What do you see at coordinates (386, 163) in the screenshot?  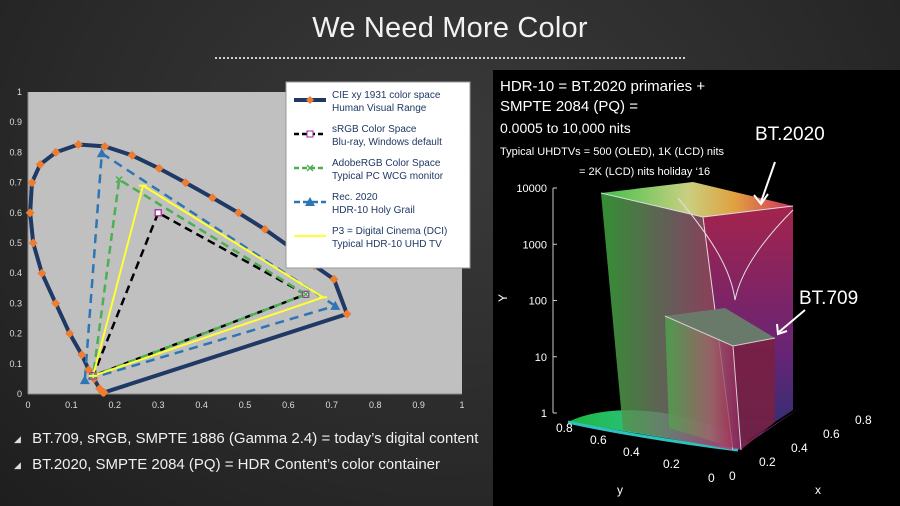 I see `legend-series-name: AdobeRGB Color Space` at bounding box center [386, 163].